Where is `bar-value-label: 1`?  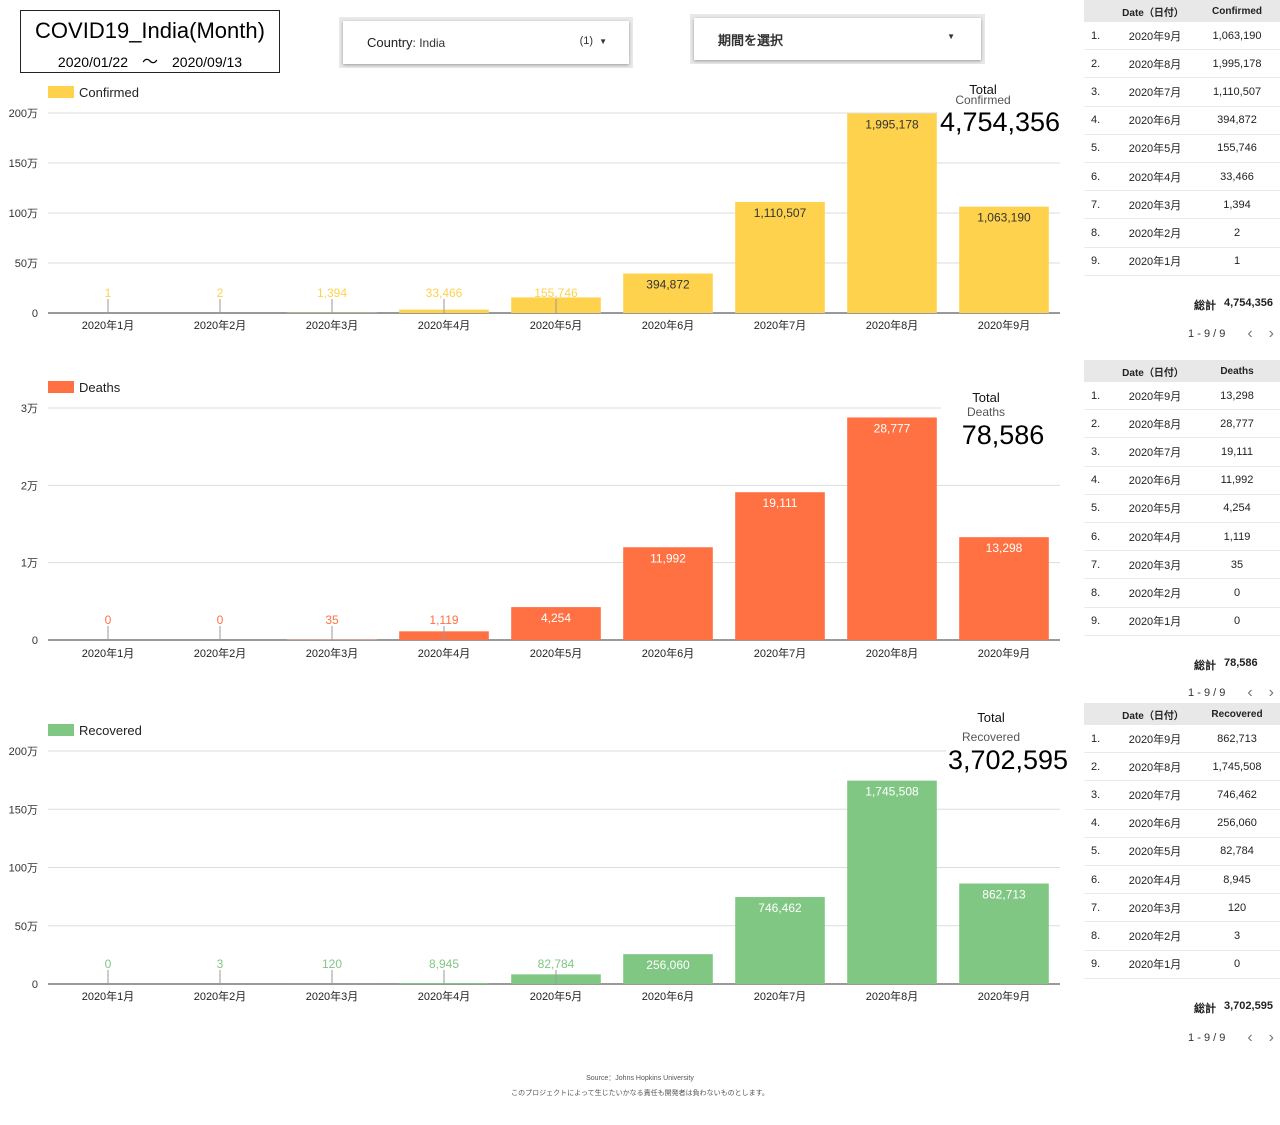
bar-value-label: 1 is located at coordinates (108, 293).